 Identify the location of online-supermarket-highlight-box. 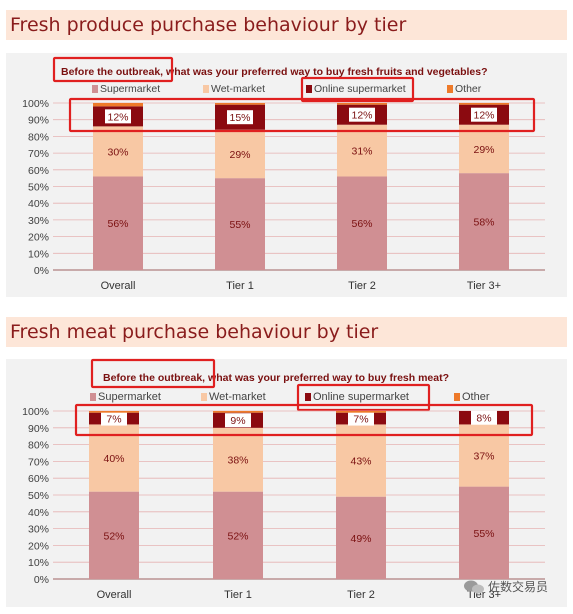
(302, 115).